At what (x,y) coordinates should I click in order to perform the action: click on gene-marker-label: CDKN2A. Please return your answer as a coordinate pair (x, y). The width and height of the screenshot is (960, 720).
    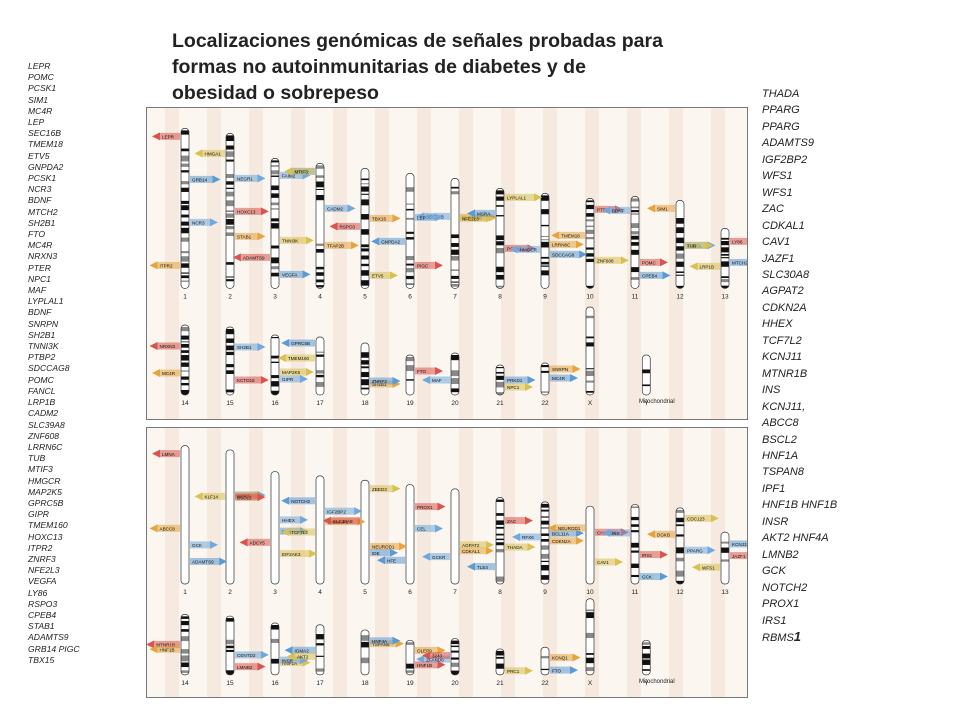
    Looking at the image, I should click on (562, 541).